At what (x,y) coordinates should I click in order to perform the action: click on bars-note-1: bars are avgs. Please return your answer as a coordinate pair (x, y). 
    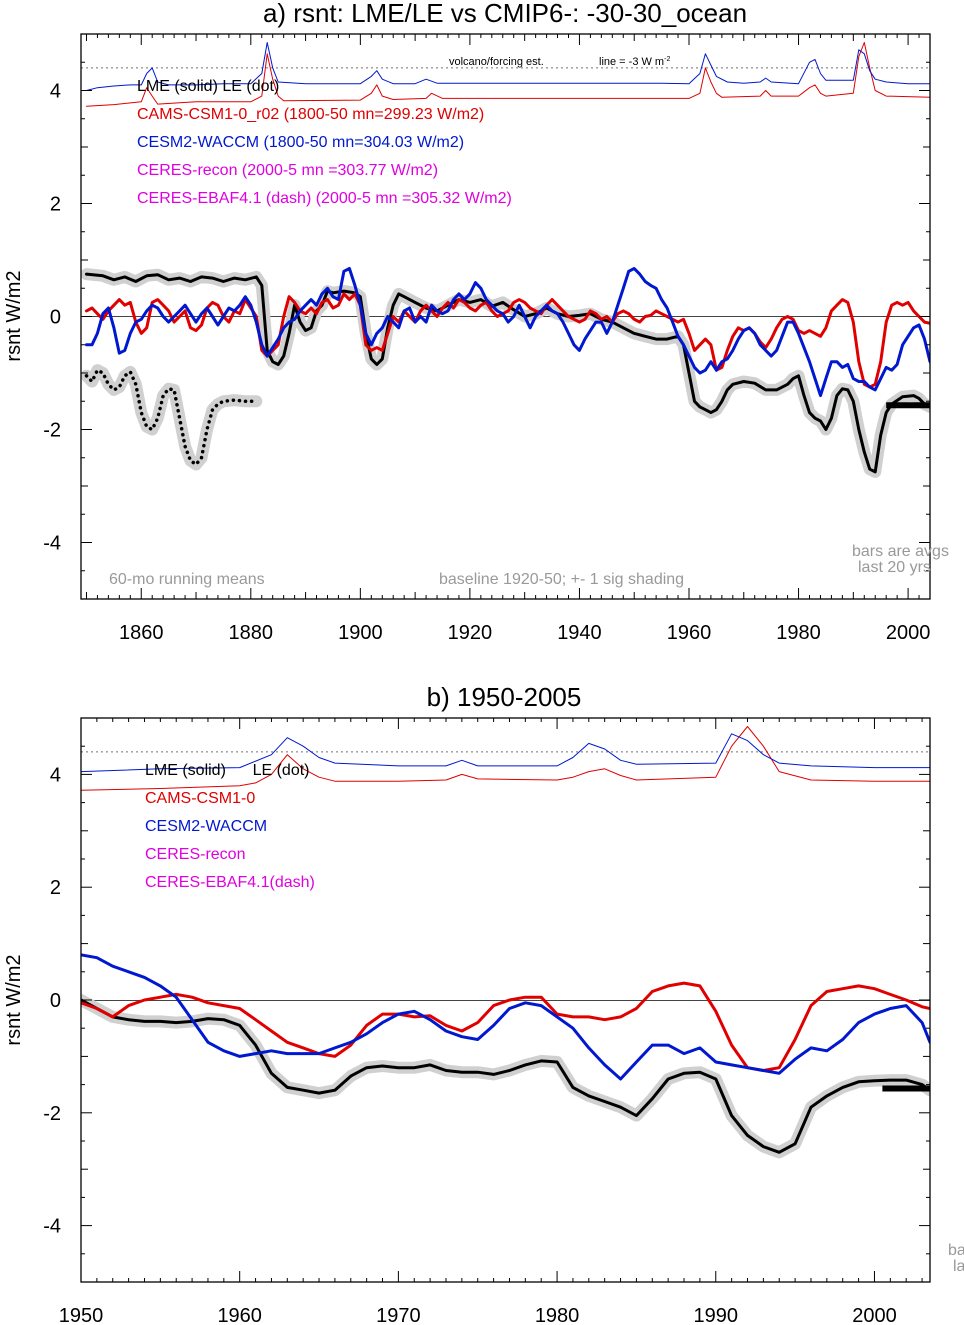
    Looking at the image, I should click on (900, 551).